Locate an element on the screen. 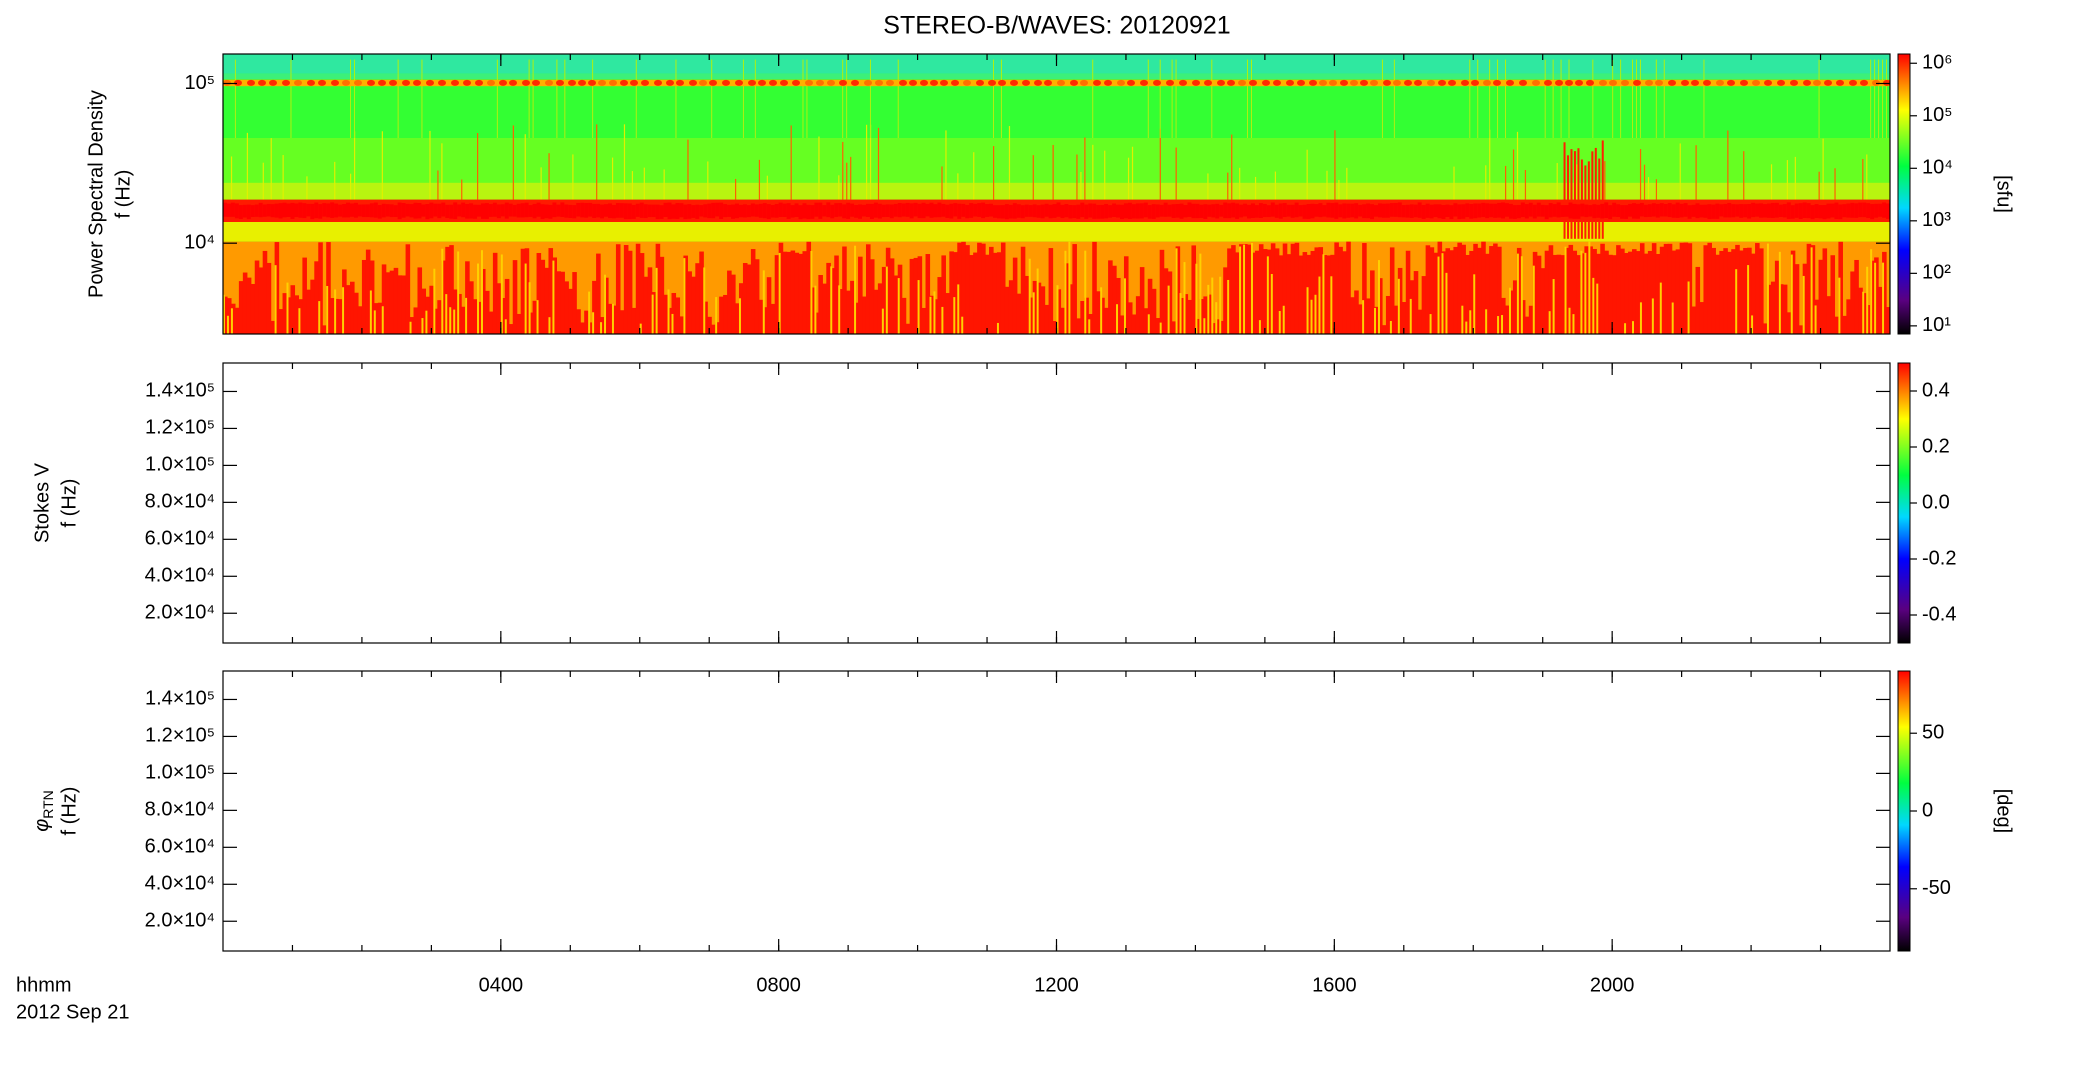 Image resolution: width=2096 pixels, height=1080 pixels. colorbar-tick-label: 10⁶ is located at coordinates (1937, 63).